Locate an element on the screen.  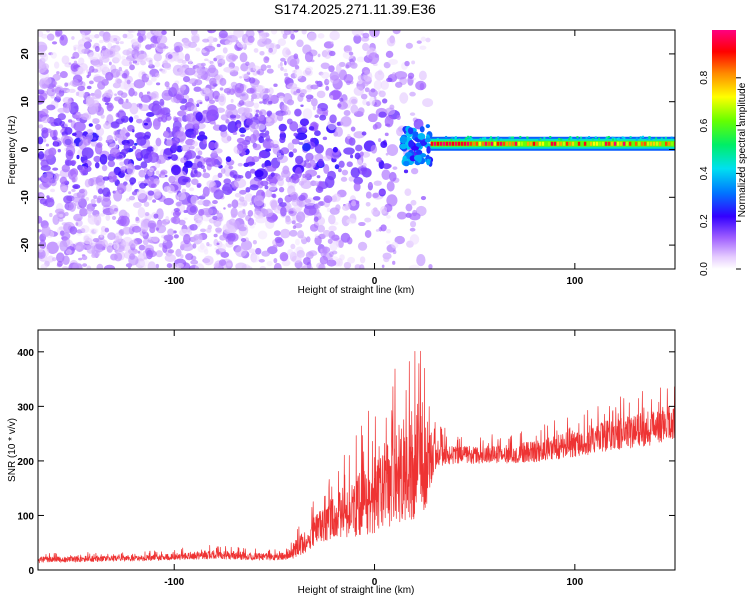
spectrogram-carrier-line is located at coordinates (552, 143).